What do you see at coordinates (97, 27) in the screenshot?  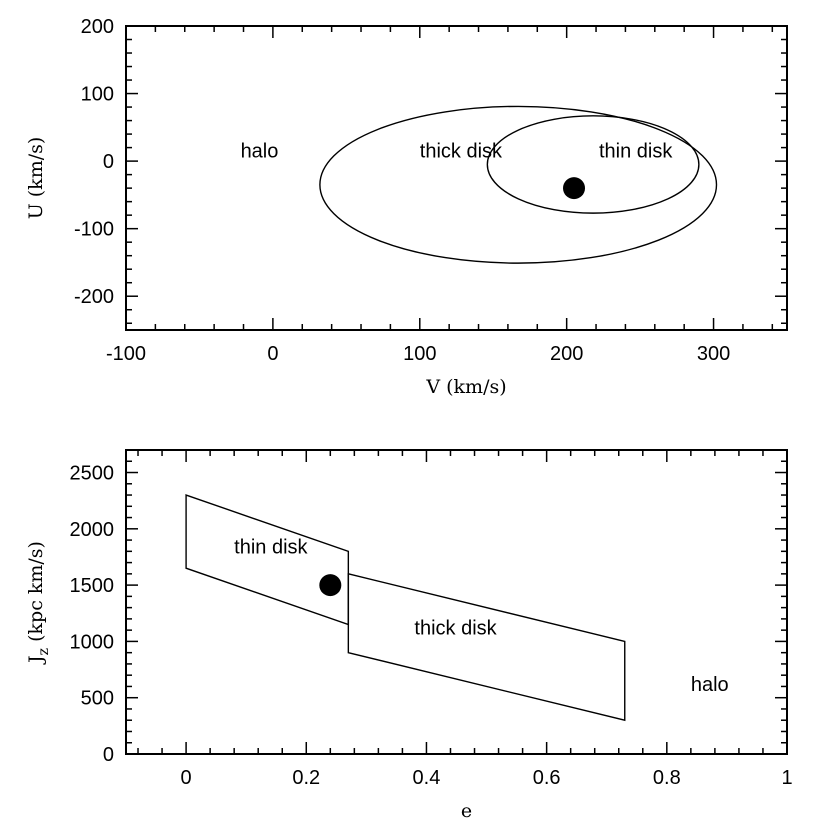 I see `y-tick-label: 200` at bounding box center [97, 27].